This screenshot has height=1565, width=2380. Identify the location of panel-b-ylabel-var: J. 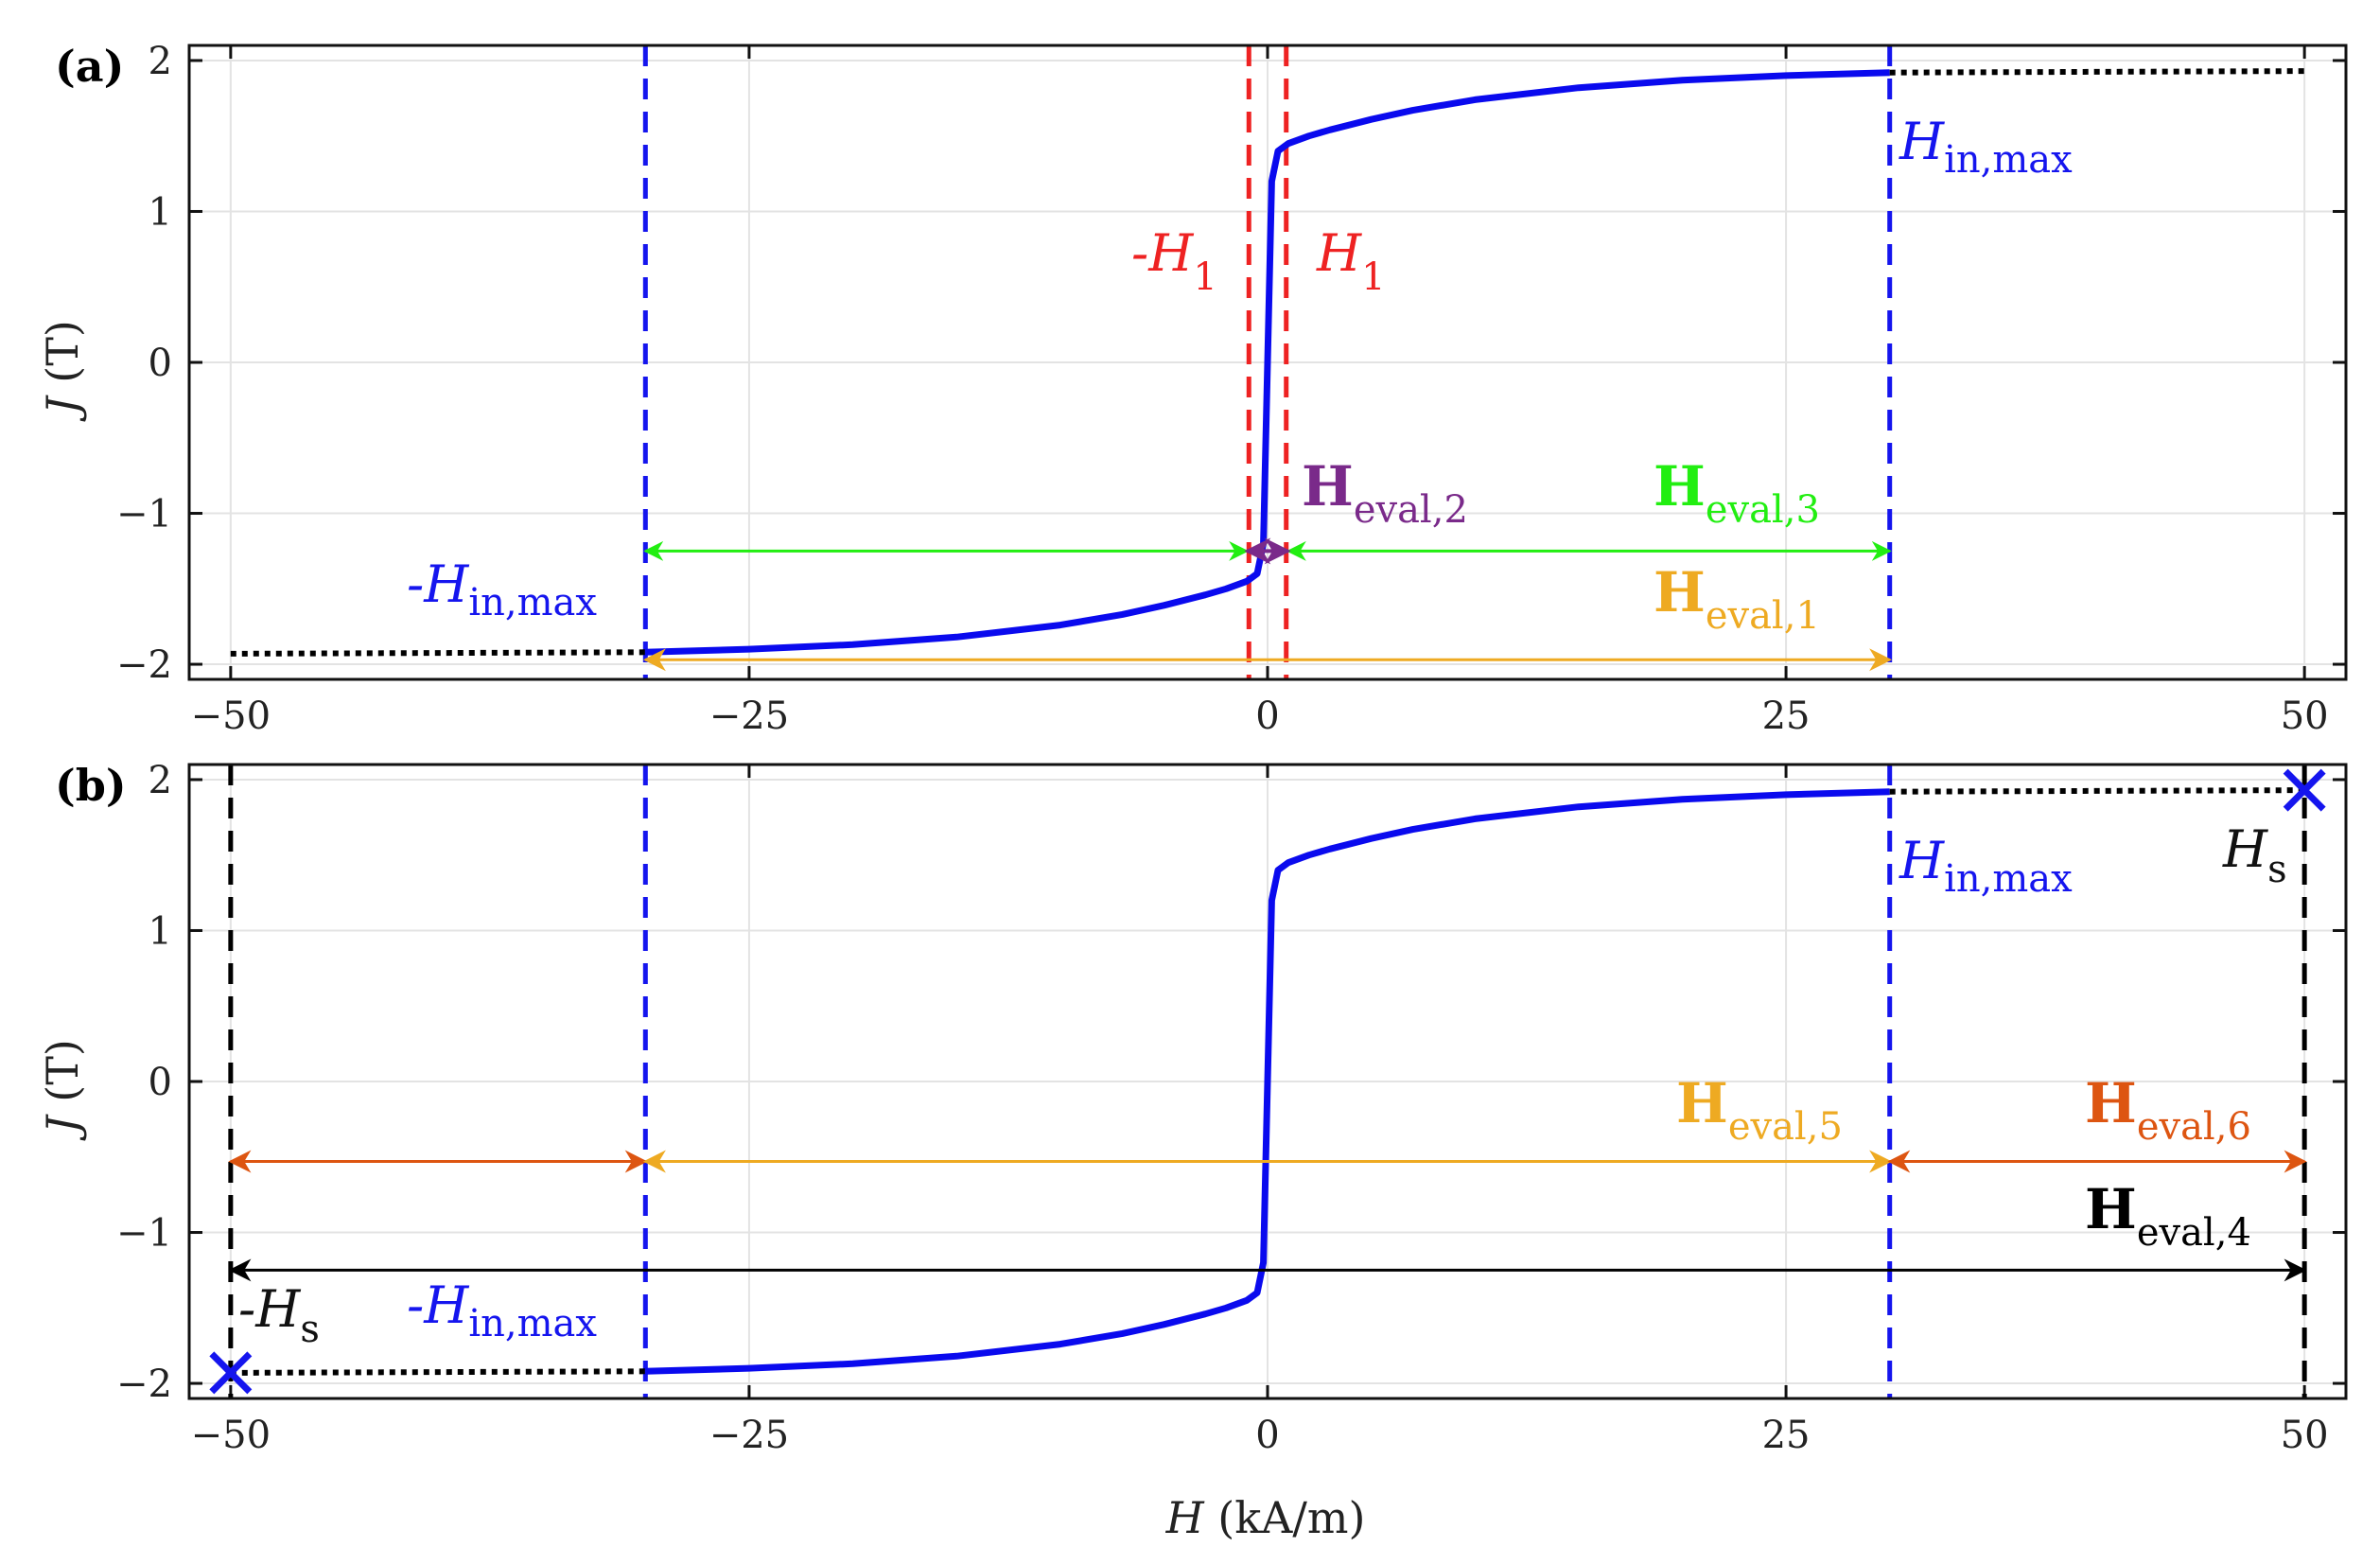
(62, 1127).